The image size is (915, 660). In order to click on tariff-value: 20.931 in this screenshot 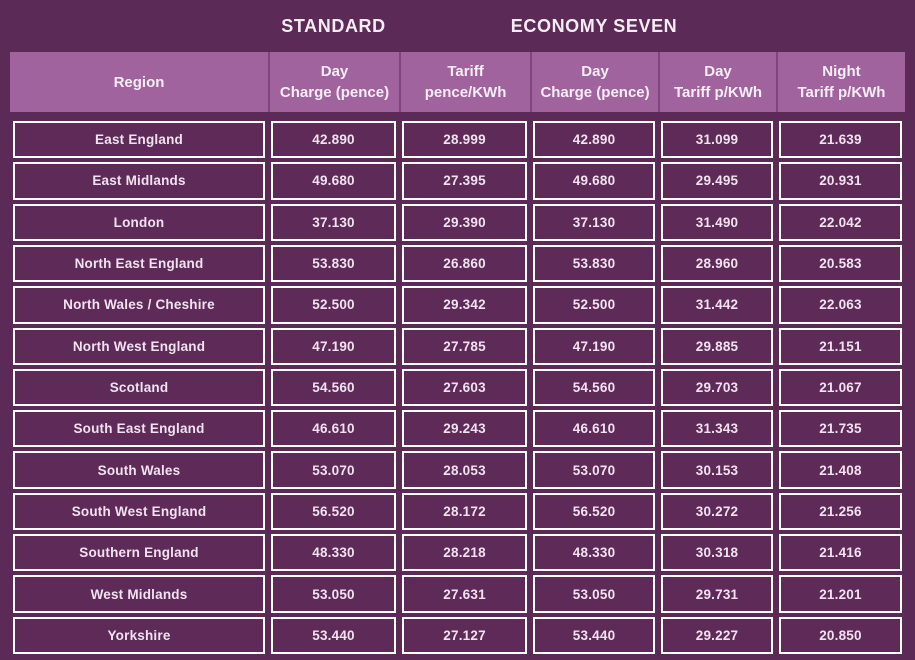, I will do `click(840, 181)`.